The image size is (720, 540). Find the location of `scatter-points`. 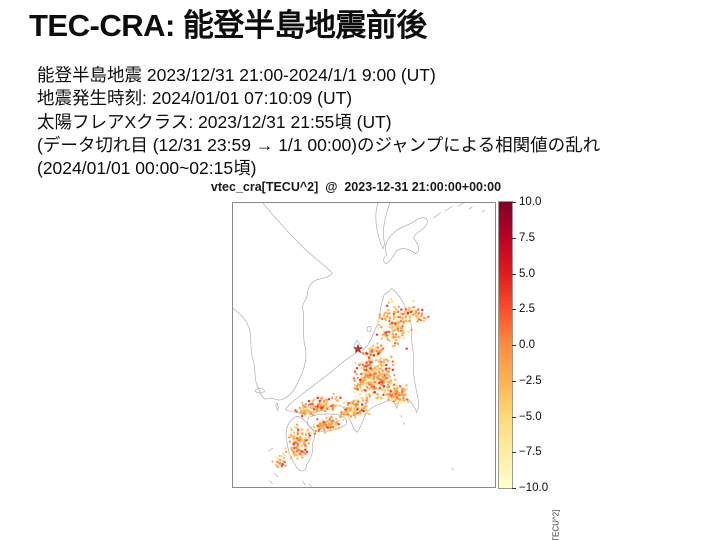

scatter-points is located at coordinates (350, 383).